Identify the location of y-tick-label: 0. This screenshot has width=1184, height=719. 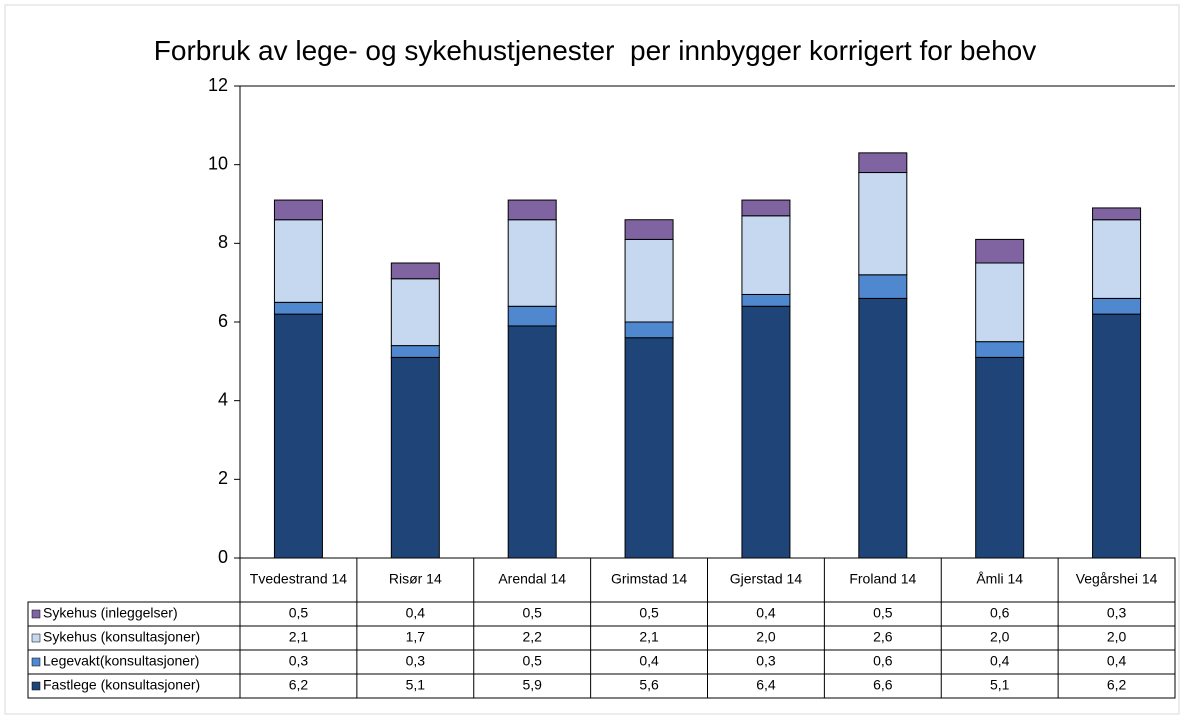
(223, 557).